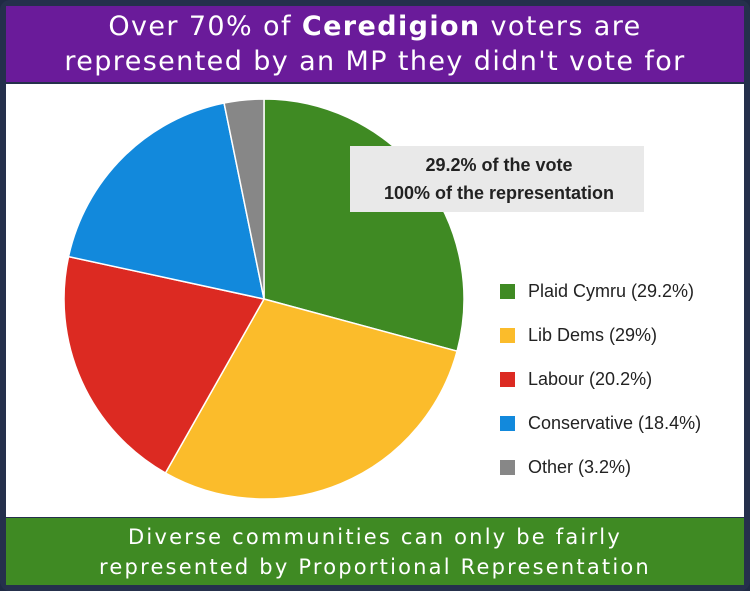 This screenshot has width=750, height=591. What do you see at coordinates (590, 379) in the screenshot?
I see `legend-label: Labour (20.2%)` at bounding box center [590, 379].